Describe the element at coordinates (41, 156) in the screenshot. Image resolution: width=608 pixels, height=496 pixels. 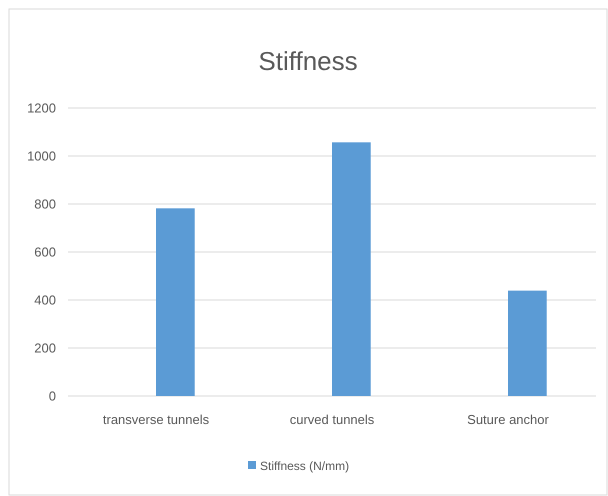
I see `y-tick-label: 1000` at that location.